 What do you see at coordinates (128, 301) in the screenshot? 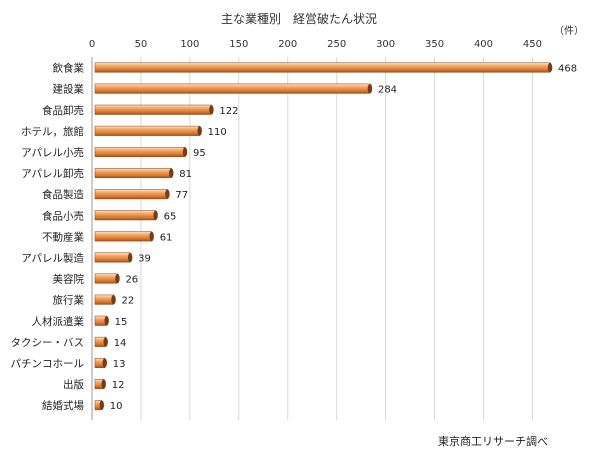
I see `data-label: 22` at bounding box center [128, 301].